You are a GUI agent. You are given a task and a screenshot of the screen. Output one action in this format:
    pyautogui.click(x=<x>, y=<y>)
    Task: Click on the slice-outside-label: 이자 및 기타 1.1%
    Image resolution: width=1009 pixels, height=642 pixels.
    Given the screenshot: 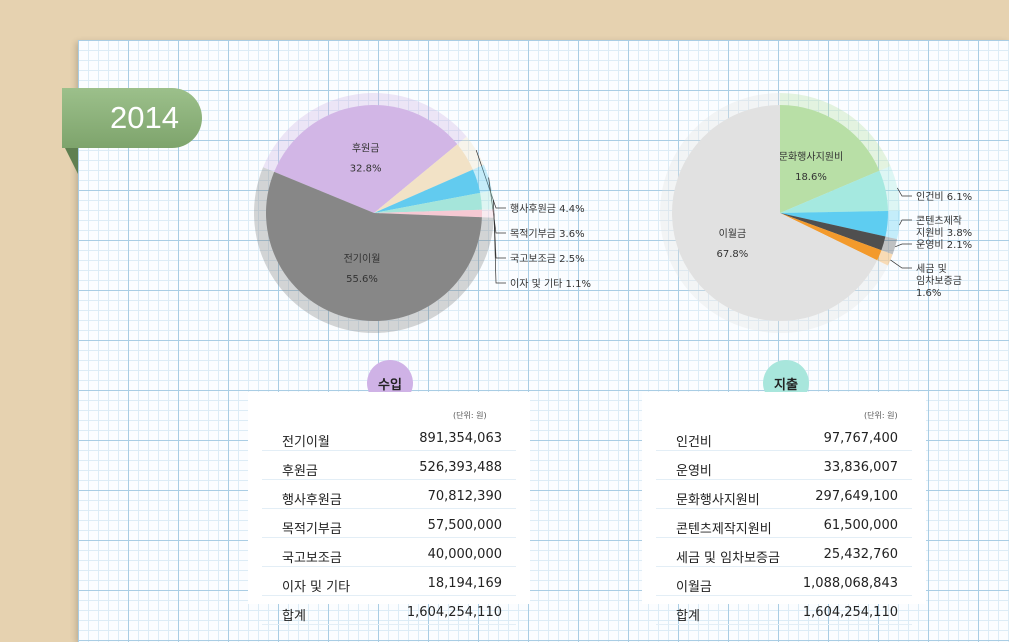 What is the action you would take?
    pyautogui.click(x=550, y=284)
    